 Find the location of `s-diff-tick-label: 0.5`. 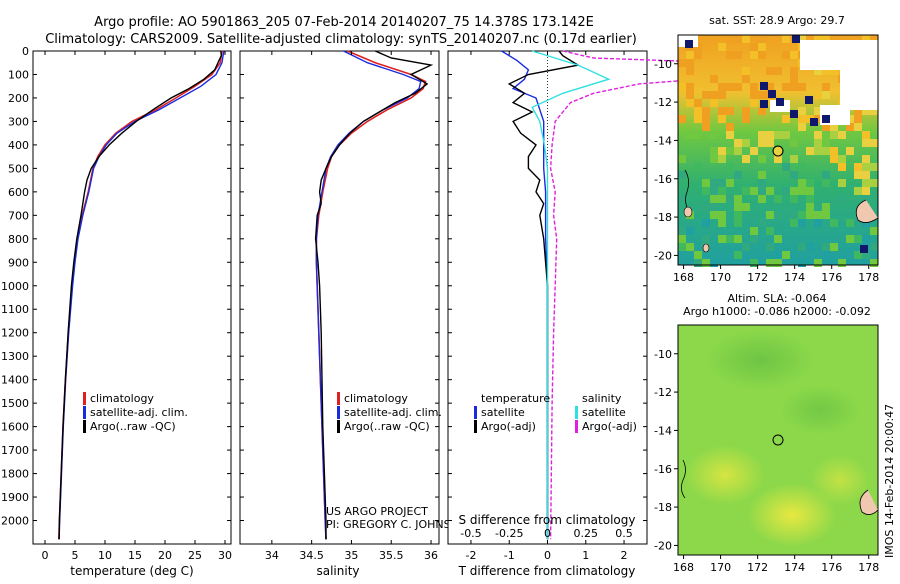

s-diff-tick-label: 0.5 is located at coordinates (624, 533).